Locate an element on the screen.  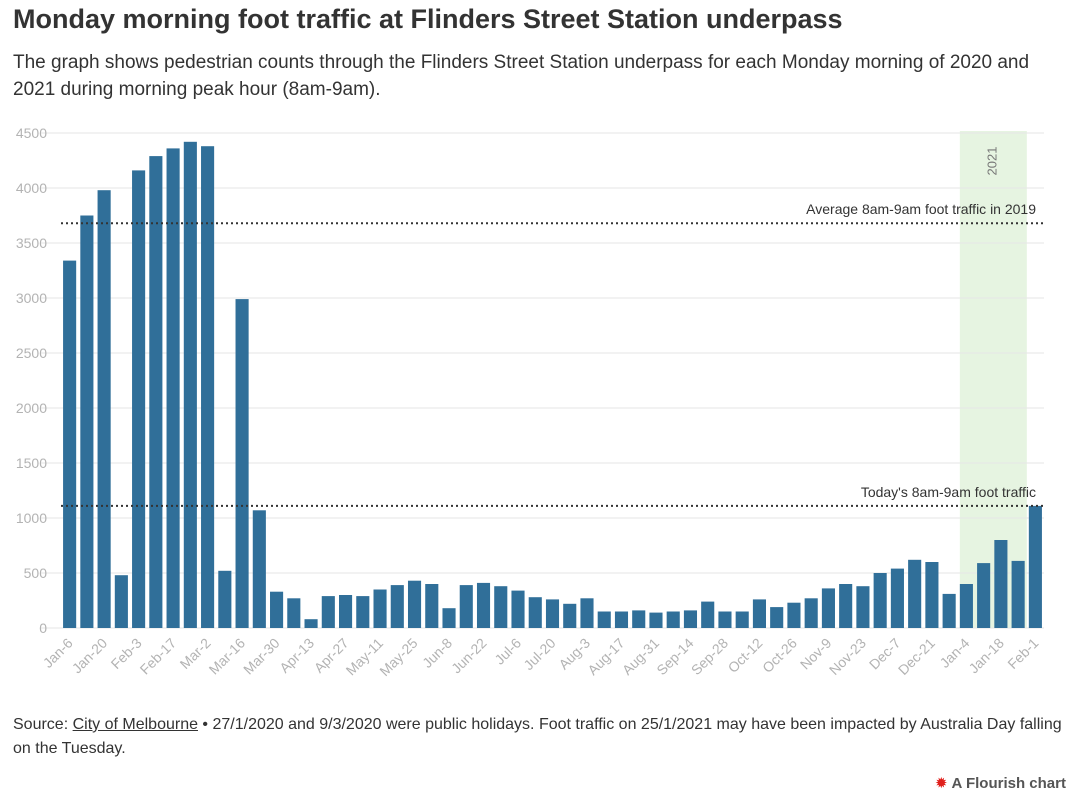
x-tick-label: Jul-6 is located at coordinates (507, 651).